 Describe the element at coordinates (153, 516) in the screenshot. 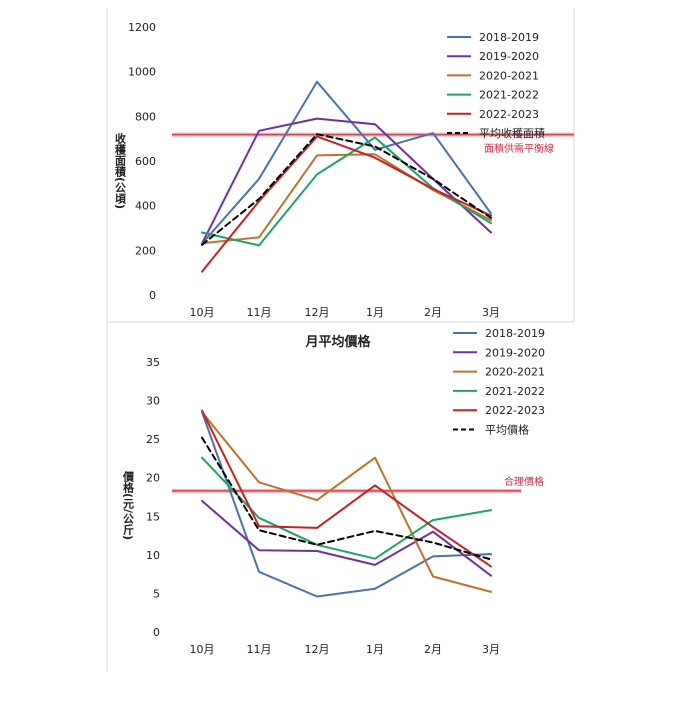

I see `y-tick-label: 15` at that location.